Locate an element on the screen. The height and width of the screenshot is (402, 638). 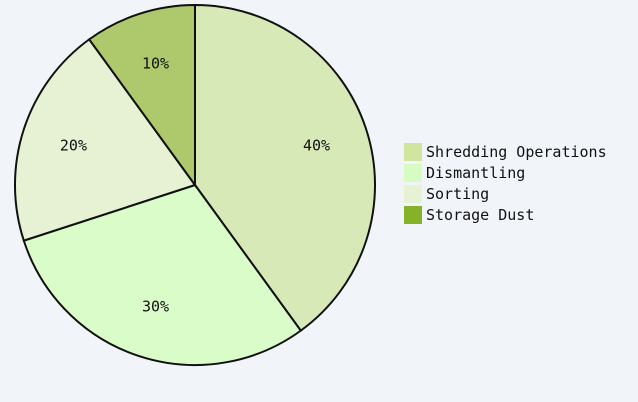
slice-label-sorting: 20% is located at coordinates (73, 146).